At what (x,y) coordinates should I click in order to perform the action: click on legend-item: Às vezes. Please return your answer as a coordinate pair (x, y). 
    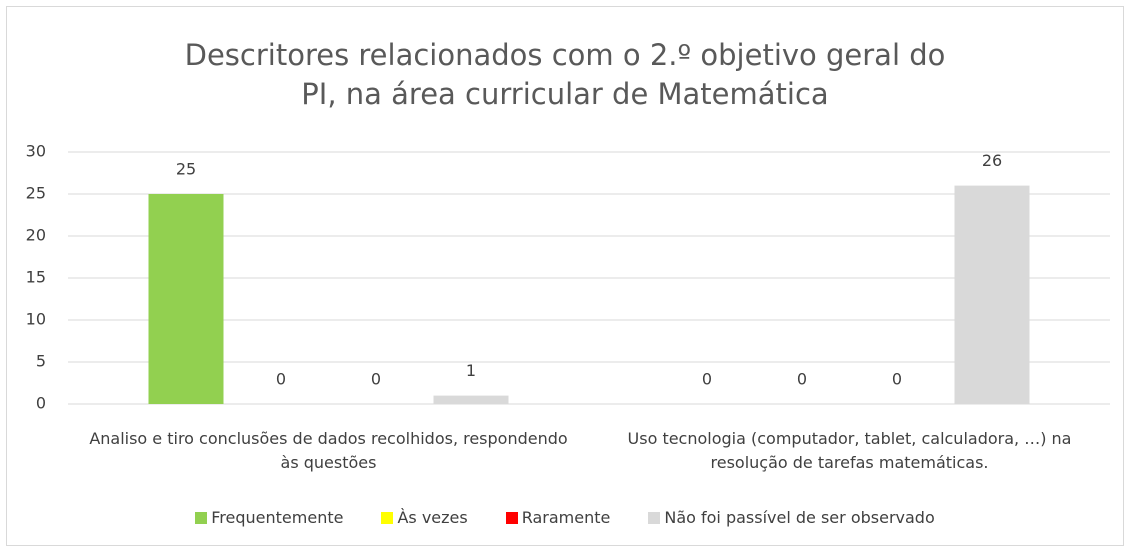
    Looking at the image, I should click on (424, 517).